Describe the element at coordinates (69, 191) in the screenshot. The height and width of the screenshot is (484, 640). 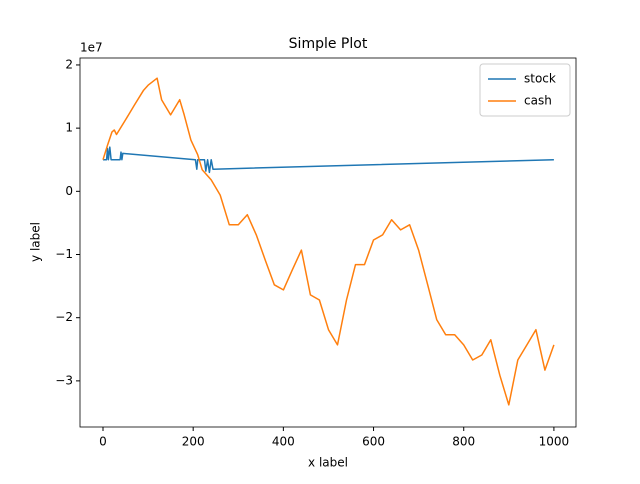
I see `y-tick-label: 0` at that location.